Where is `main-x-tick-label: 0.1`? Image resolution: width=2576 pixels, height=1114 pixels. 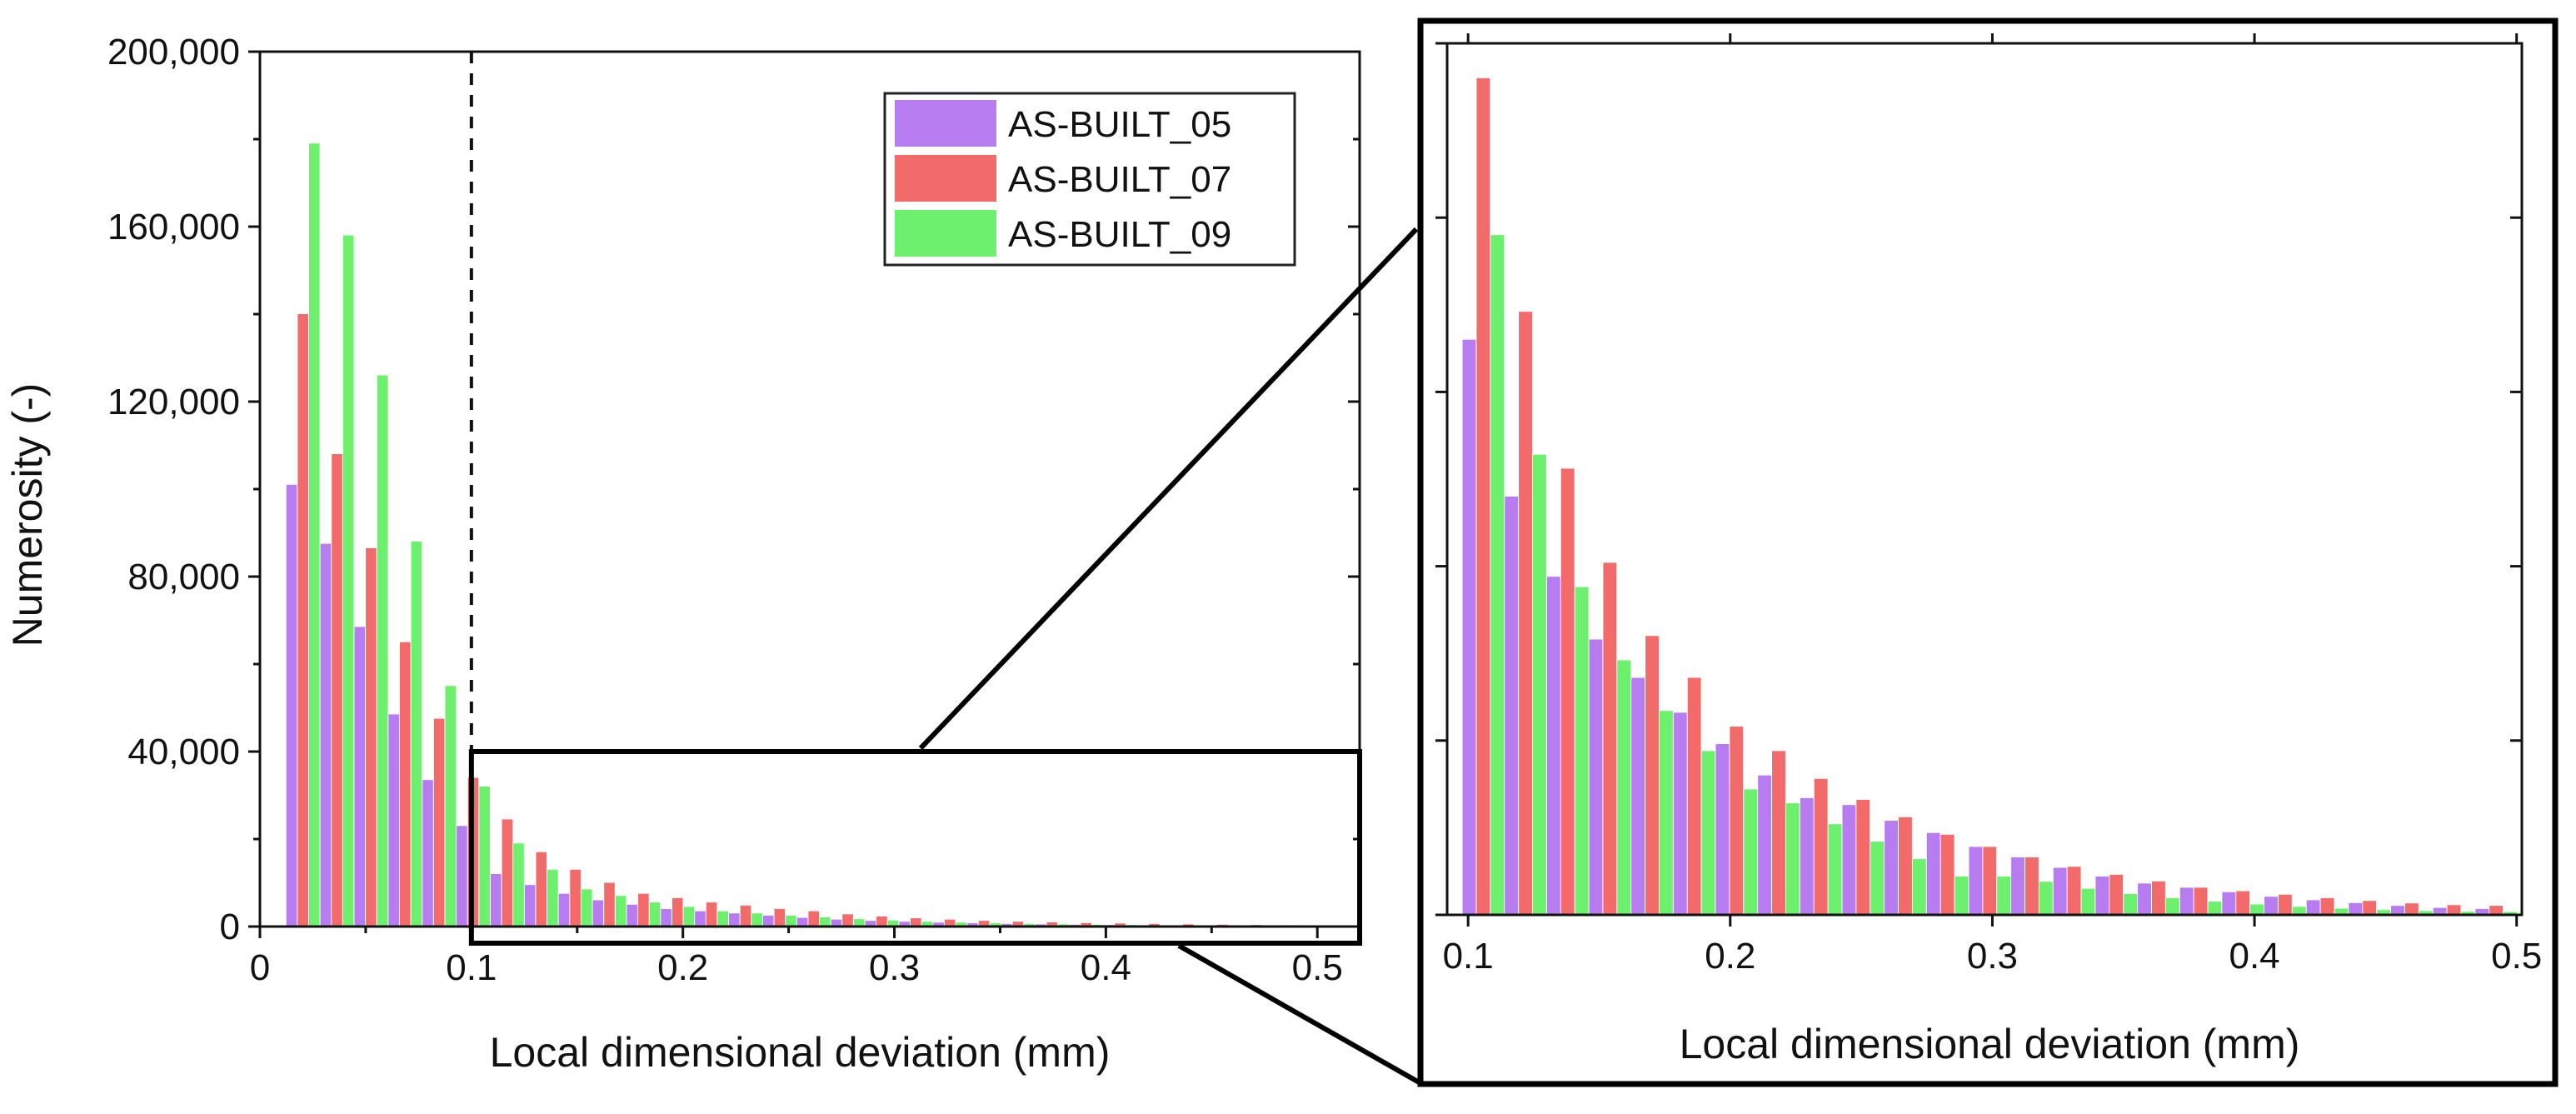 main-x-tick-label: 0.1 is located at coordinates (471, 967).